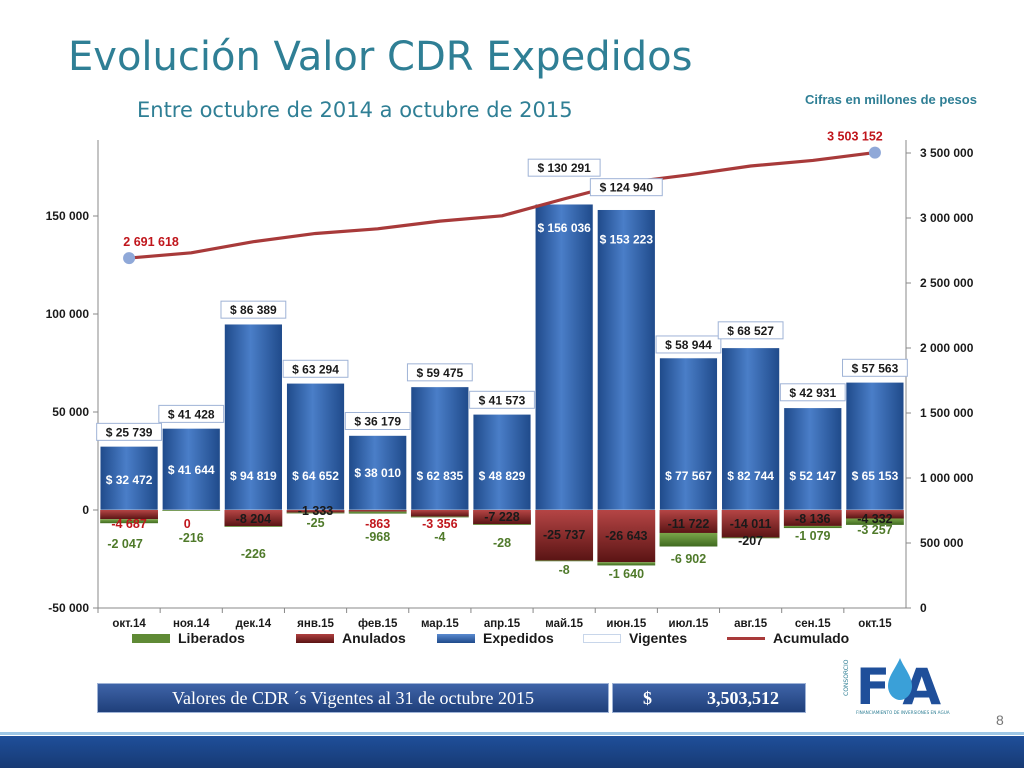 This screenshot has height=768, width=1024. What do you see at coordinates (647, 697) in the screenshot?
I see `summary-currency: $` at bounding box center [647, 697].